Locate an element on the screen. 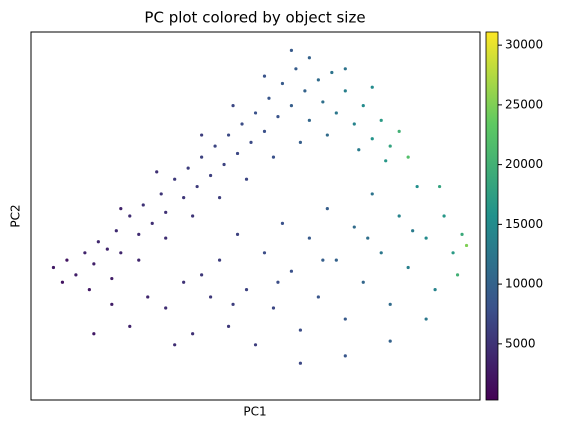 This screenshot has width=561, height=431. colorbar-tick-label: 30000 is located at coordinates (524, 45).